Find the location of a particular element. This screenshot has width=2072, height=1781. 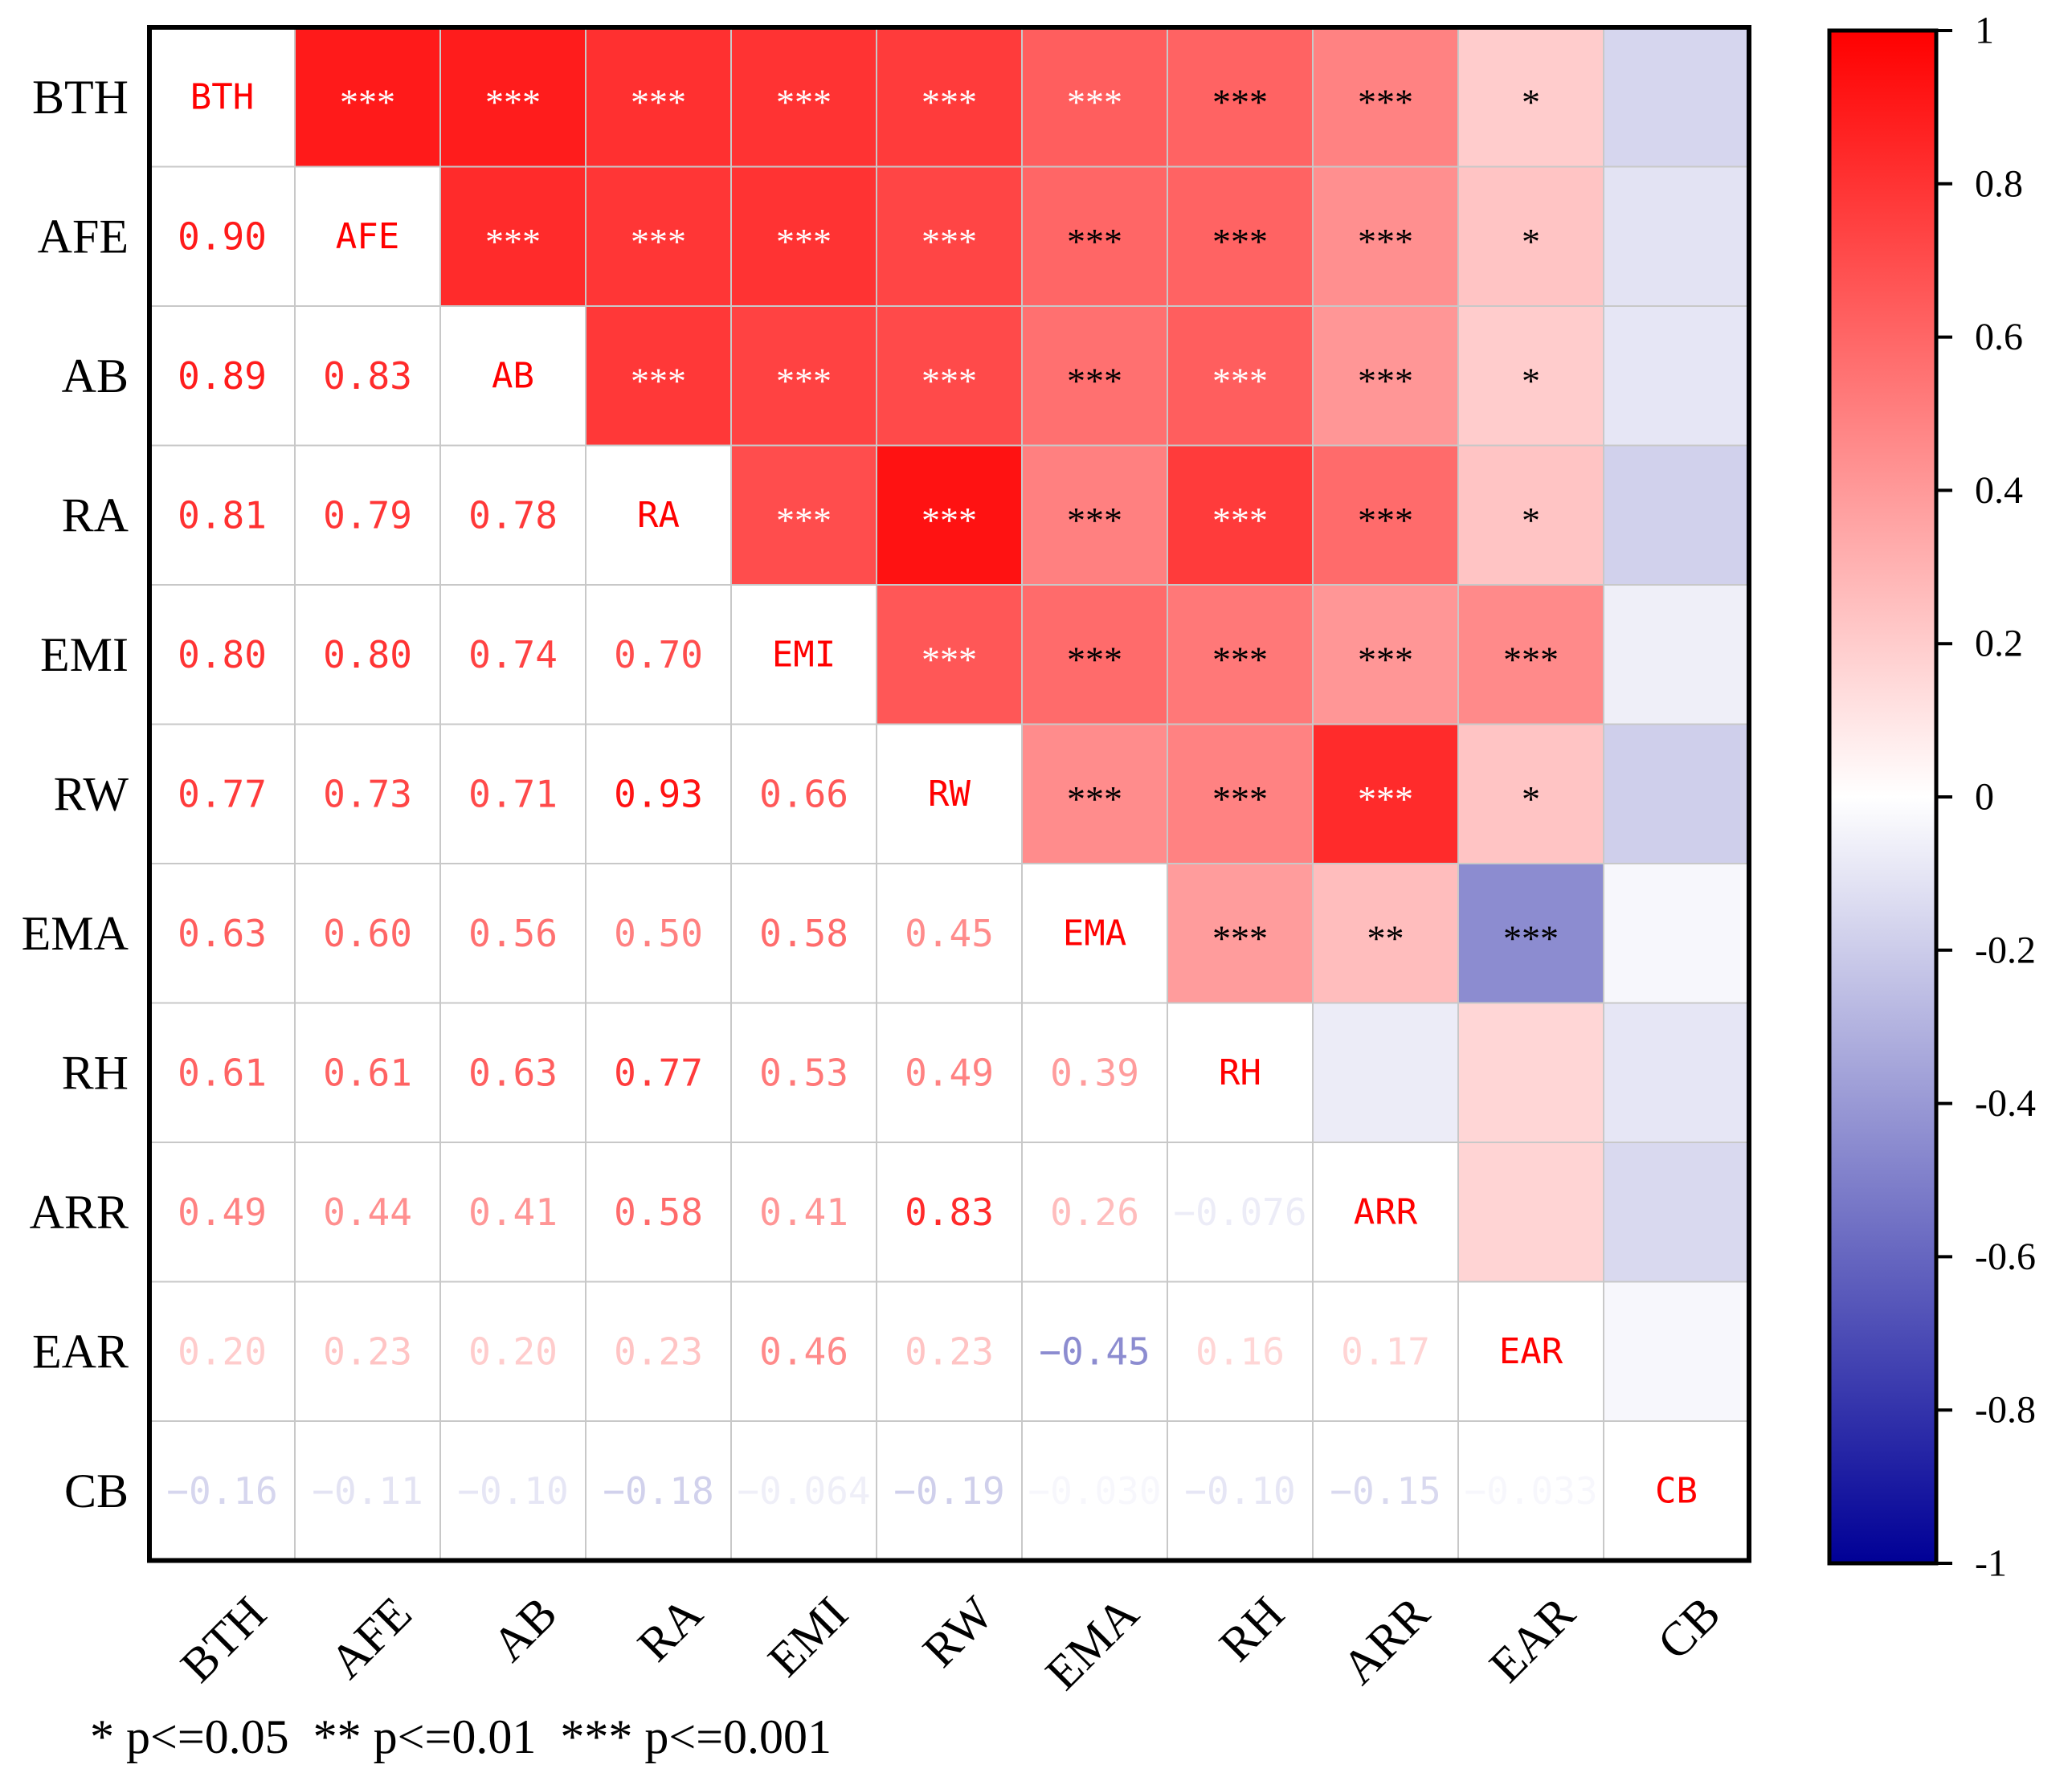

row-label: EMA is located at coordinates (75, 934).